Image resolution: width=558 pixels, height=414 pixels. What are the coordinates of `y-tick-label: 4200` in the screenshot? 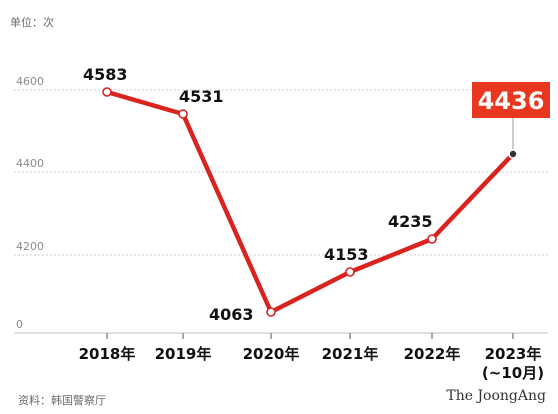 It's located at (30, 246).